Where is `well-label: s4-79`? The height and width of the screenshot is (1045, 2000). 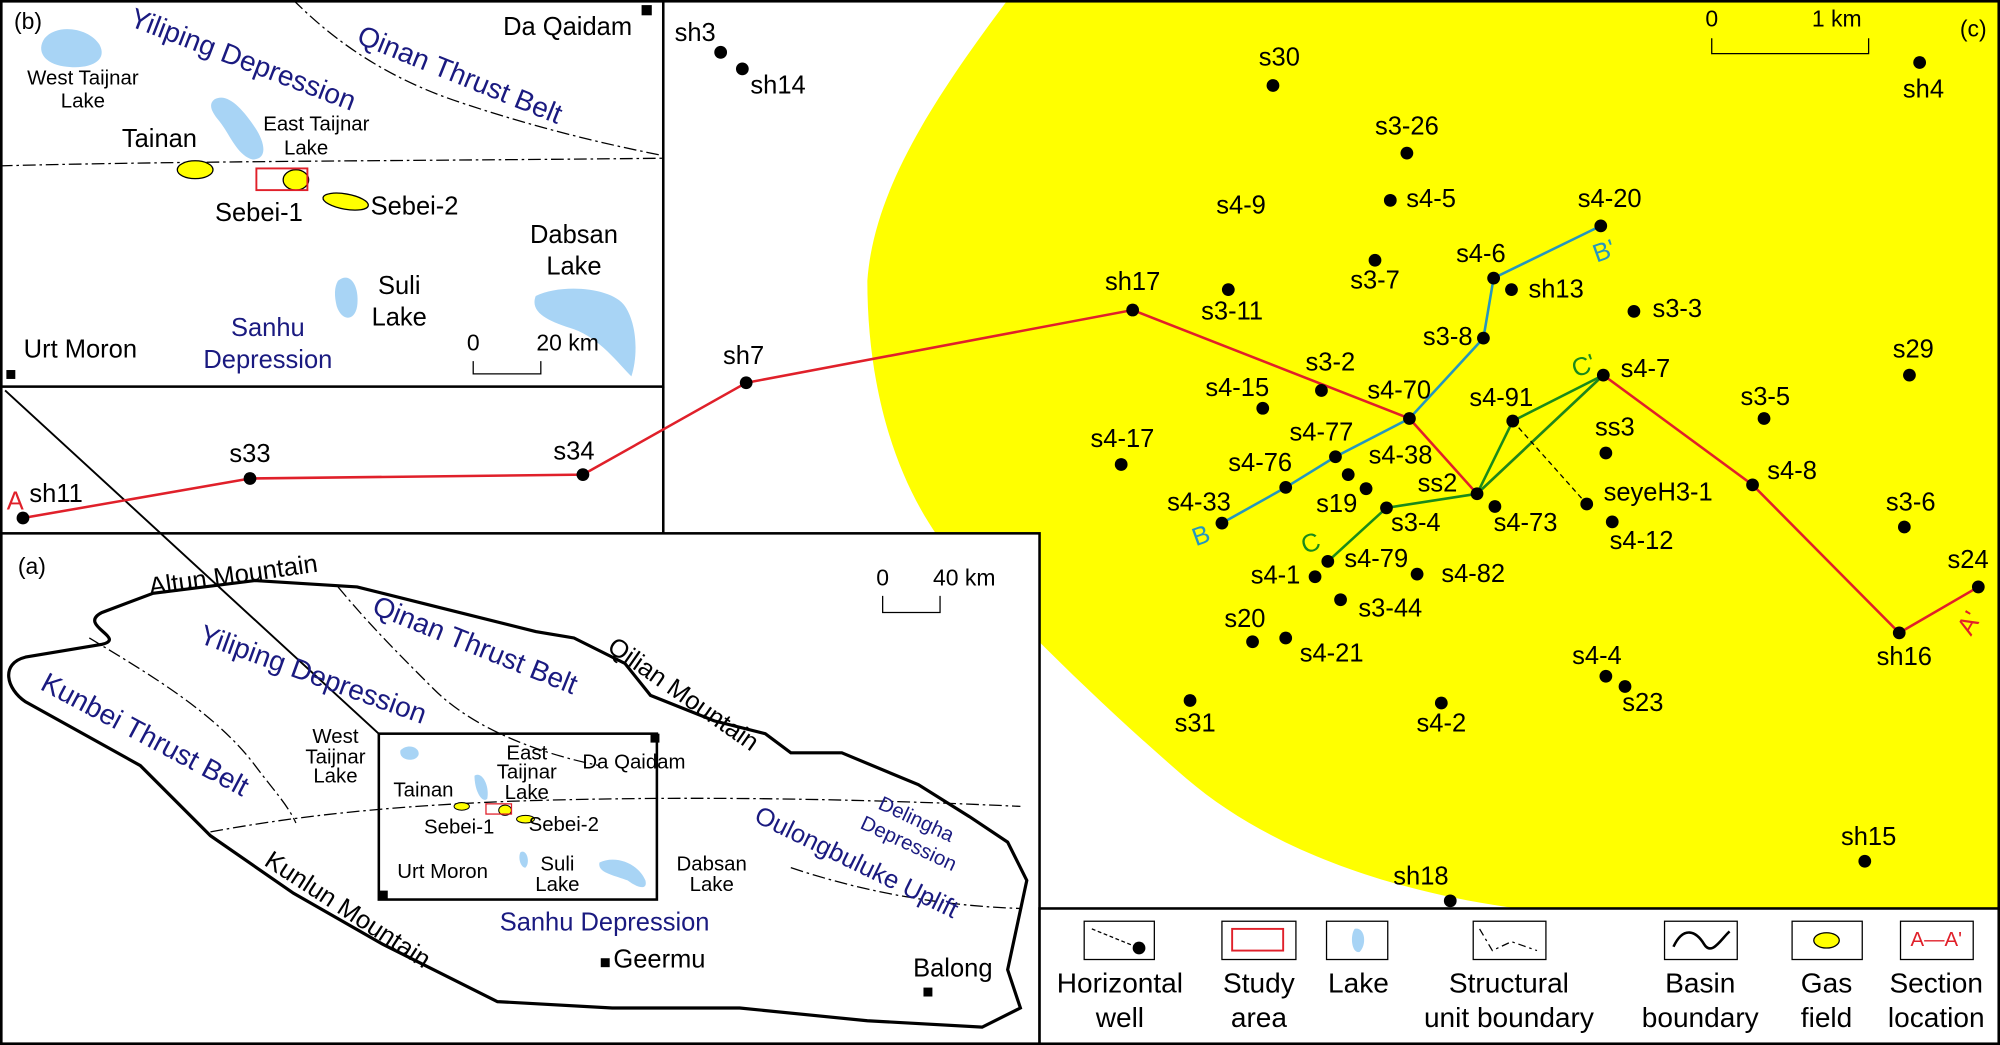
well-label: s4-79 is located at coordinates (1376, 559).